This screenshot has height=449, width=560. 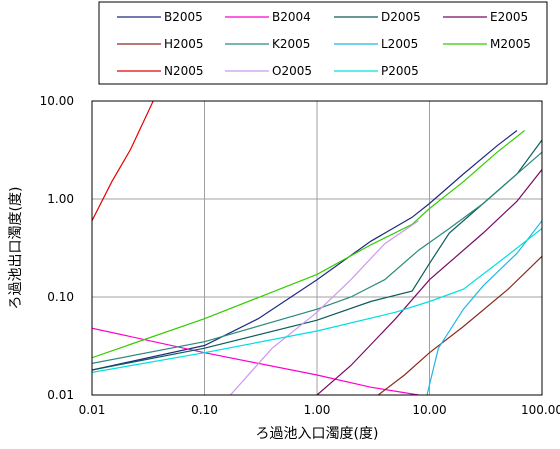 I want to click on y-tick-labels: 0.01 0.10 1.00 10.00, so click(x=57, y=248).